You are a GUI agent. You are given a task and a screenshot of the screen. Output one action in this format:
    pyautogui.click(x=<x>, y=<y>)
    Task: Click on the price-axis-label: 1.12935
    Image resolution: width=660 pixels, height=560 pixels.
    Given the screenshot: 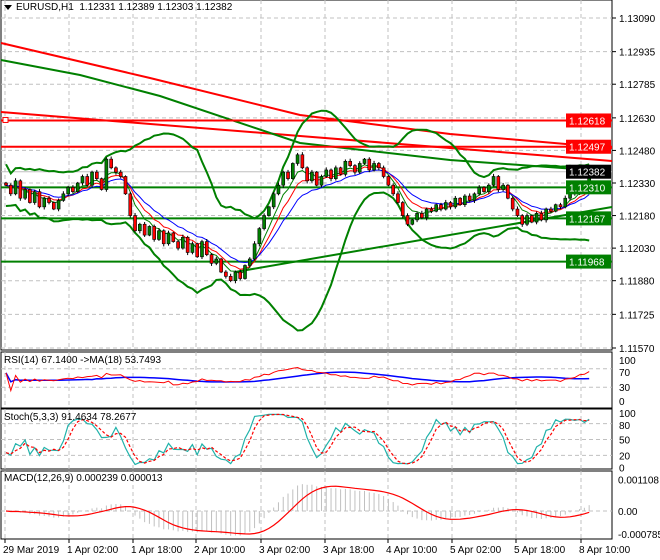 What is the action you would take?
    pyautogui.click(x=637, y=53)
    